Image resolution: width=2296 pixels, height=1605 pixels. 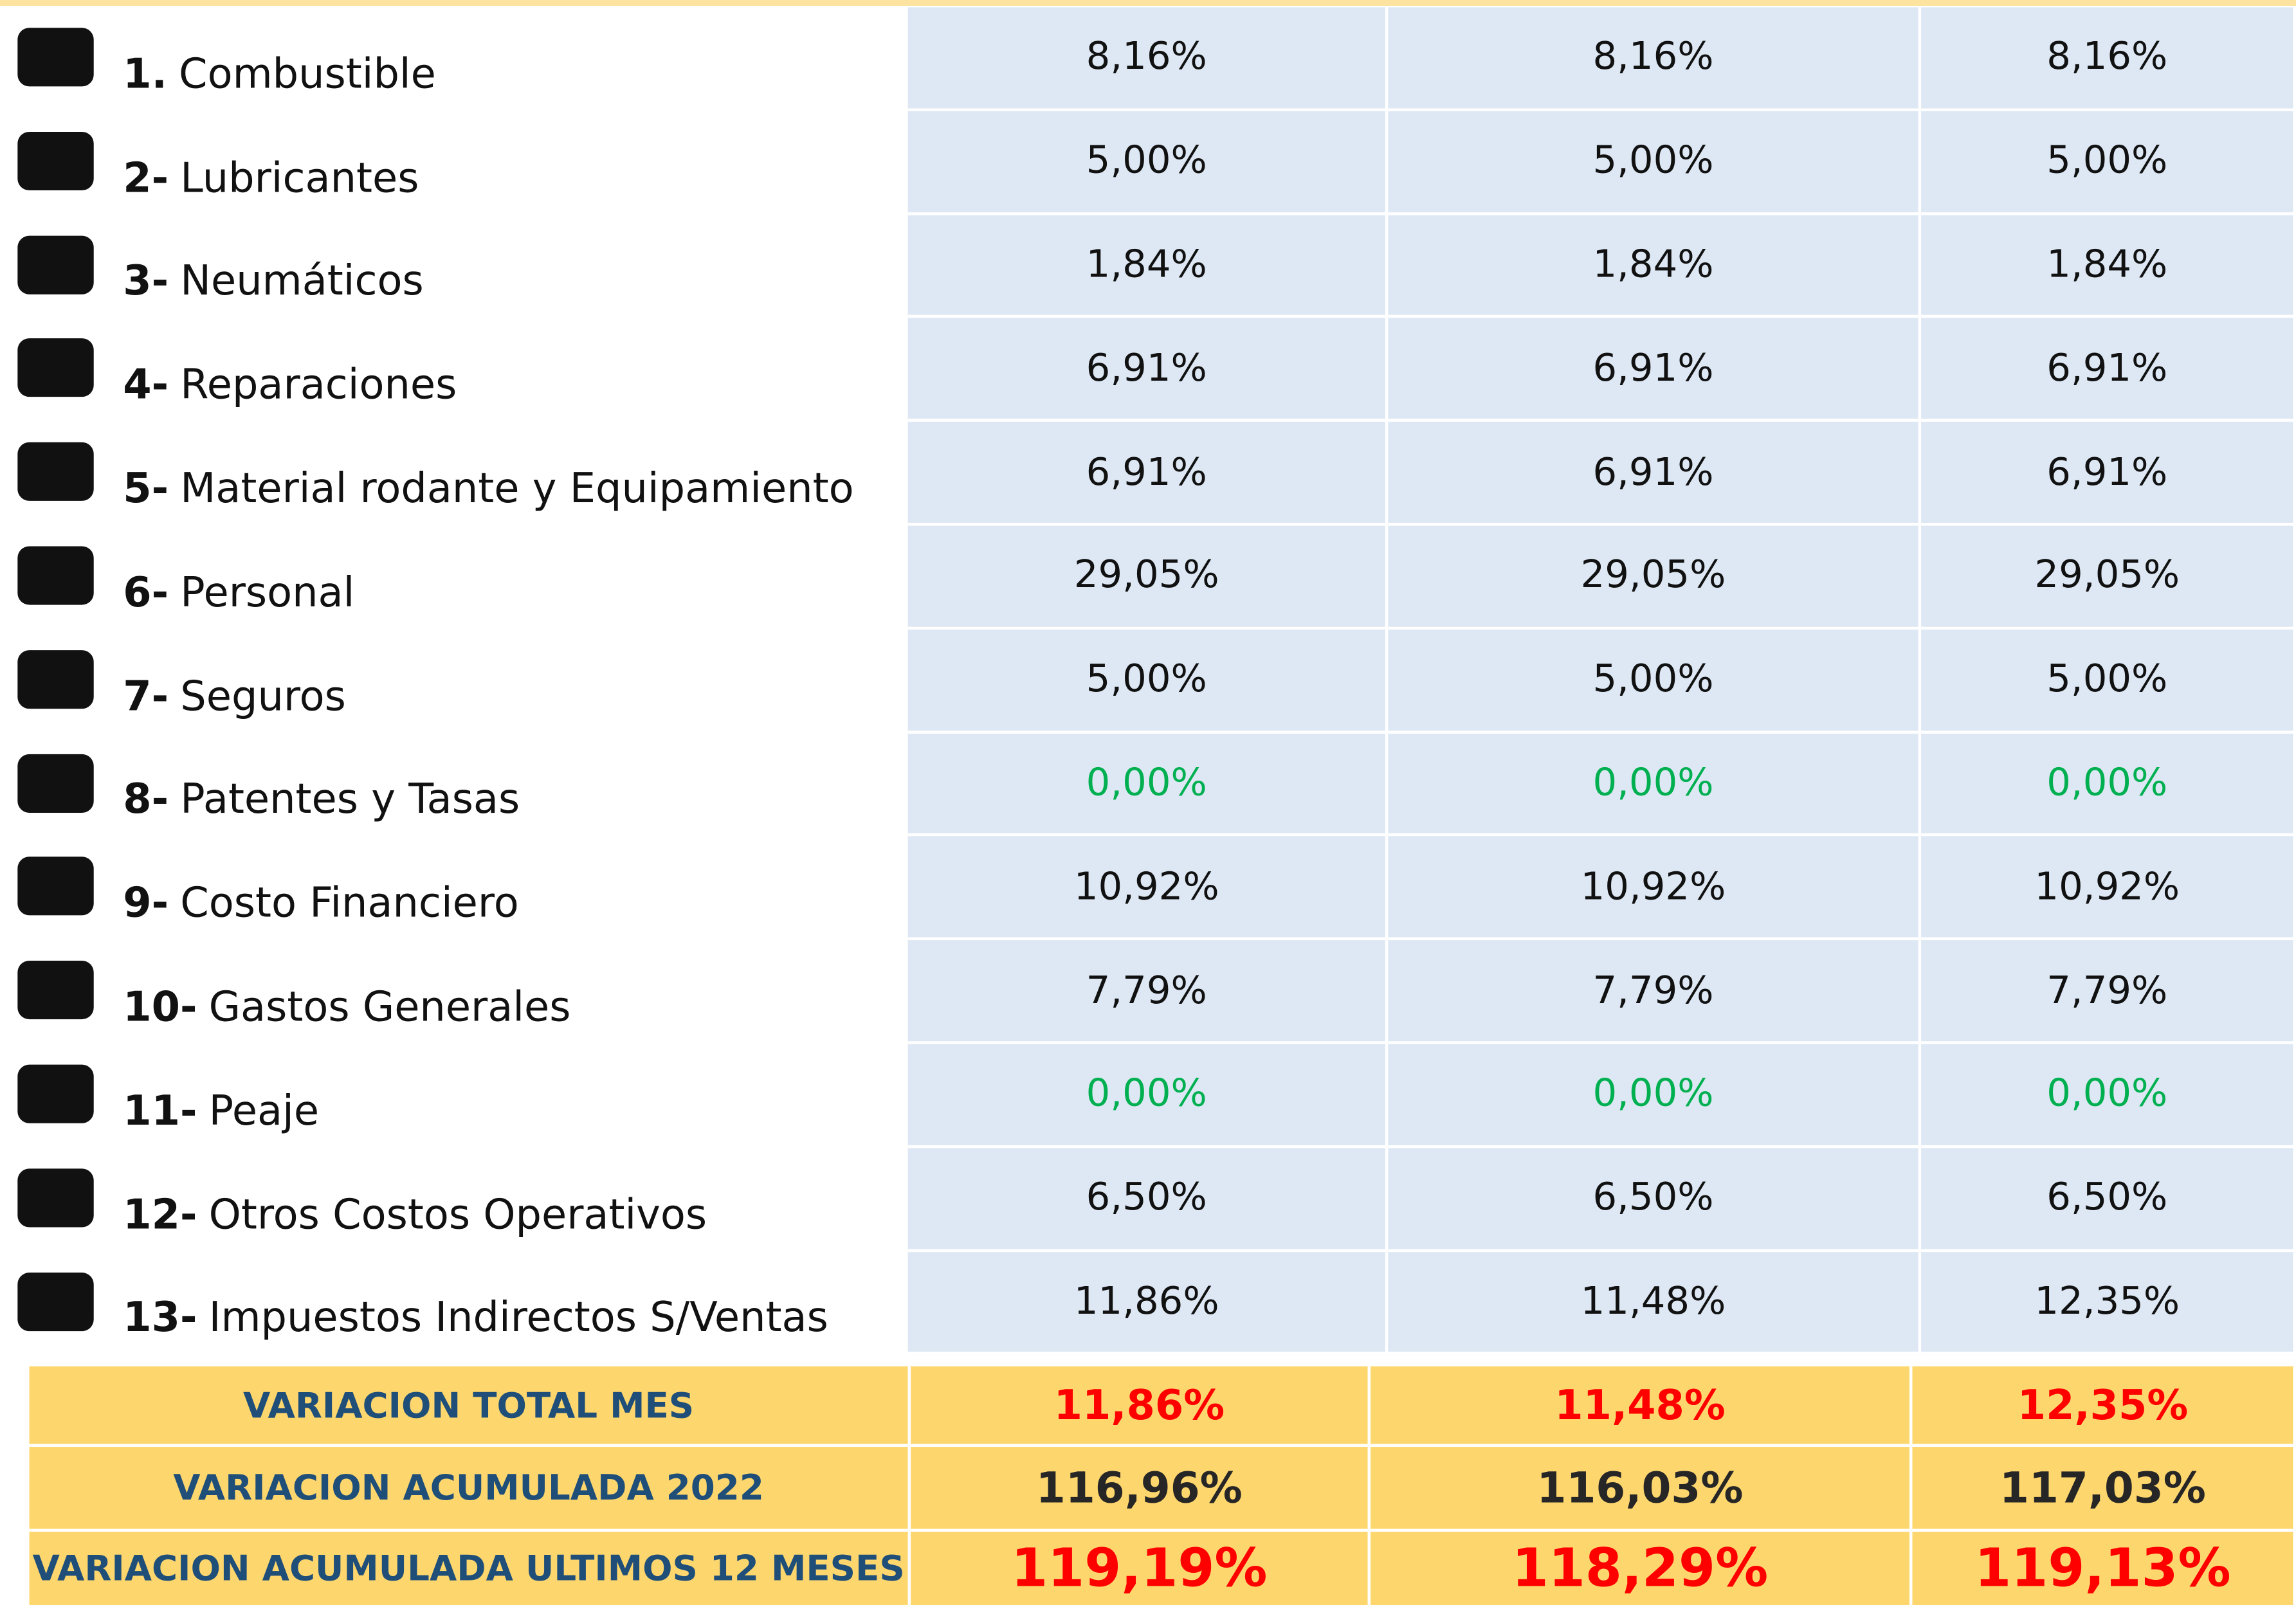 I want to click on row-name: Lubricantes, so click(x=299, y=178).